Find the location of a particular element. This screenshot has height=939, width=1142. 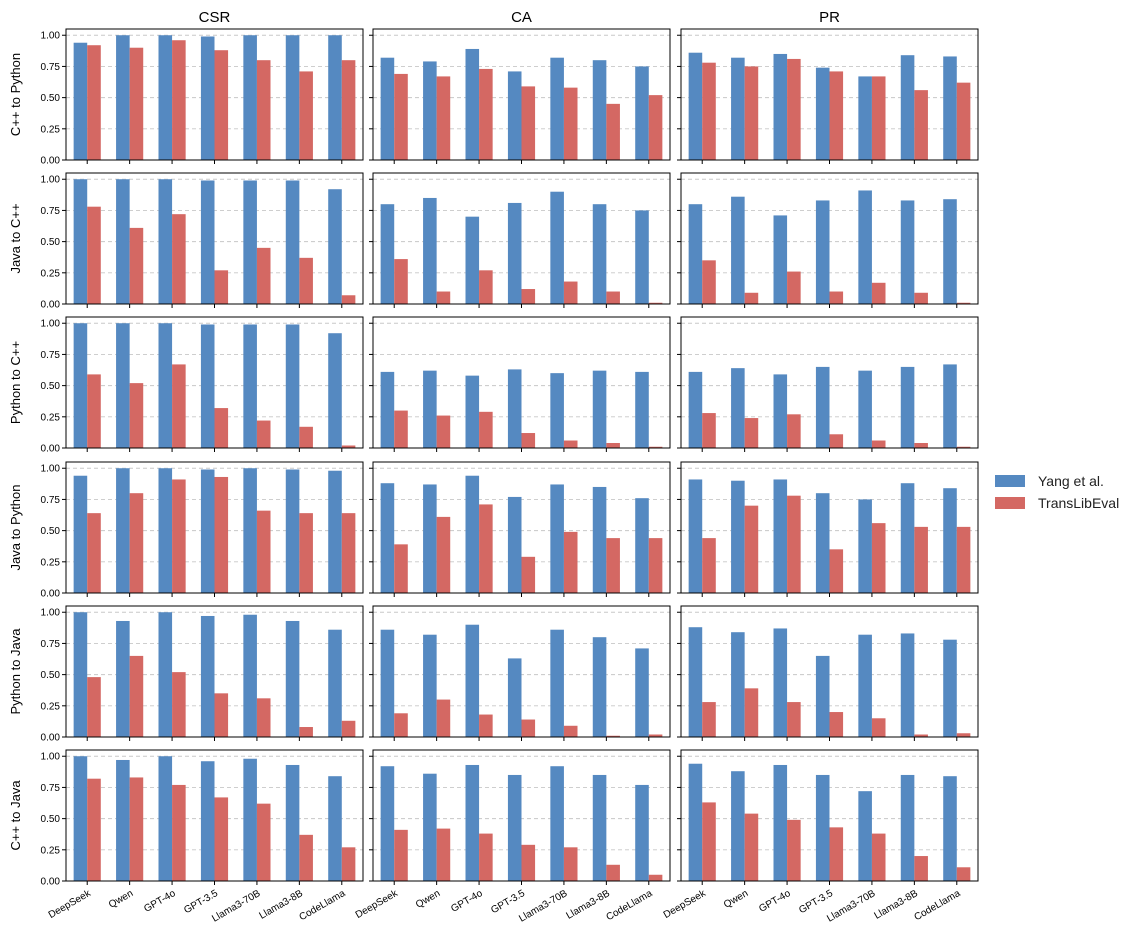

row-label-python-to-cpp: Python to C++ is located at coordinates (15, 382).